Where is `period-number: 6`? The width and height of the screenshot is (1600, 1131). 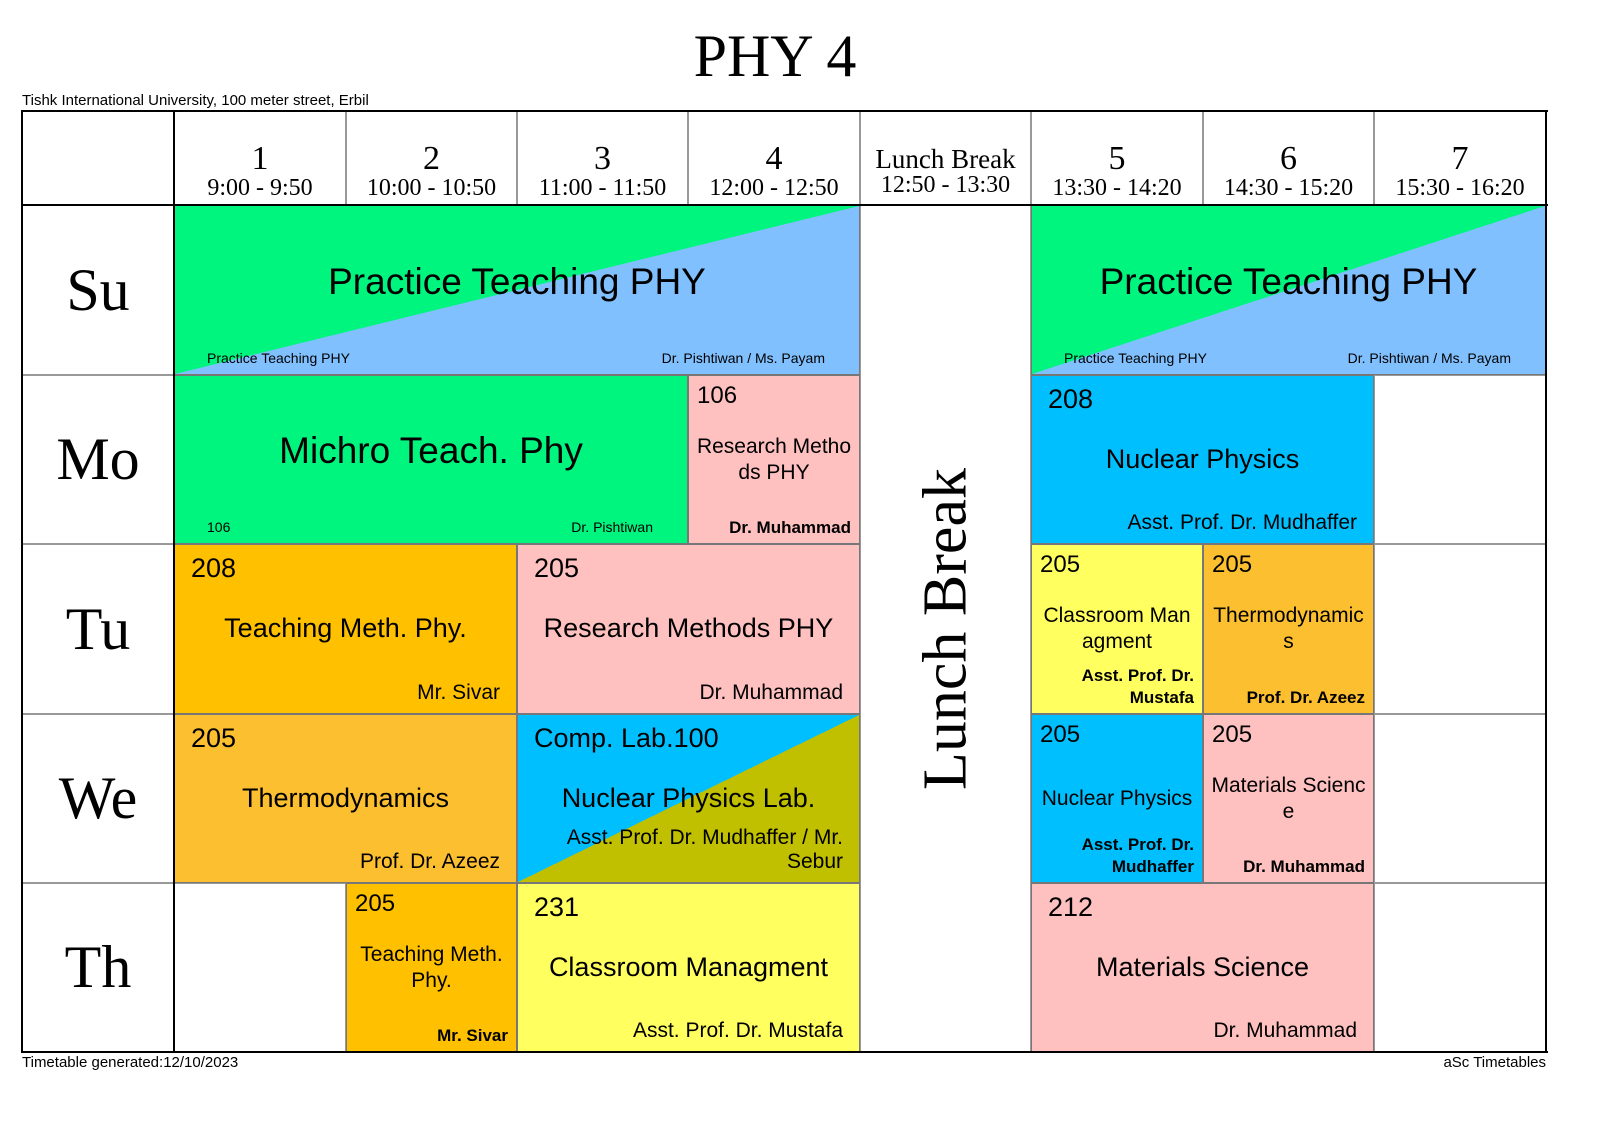 period-number: 6 is located at coordinates (1288, 158).